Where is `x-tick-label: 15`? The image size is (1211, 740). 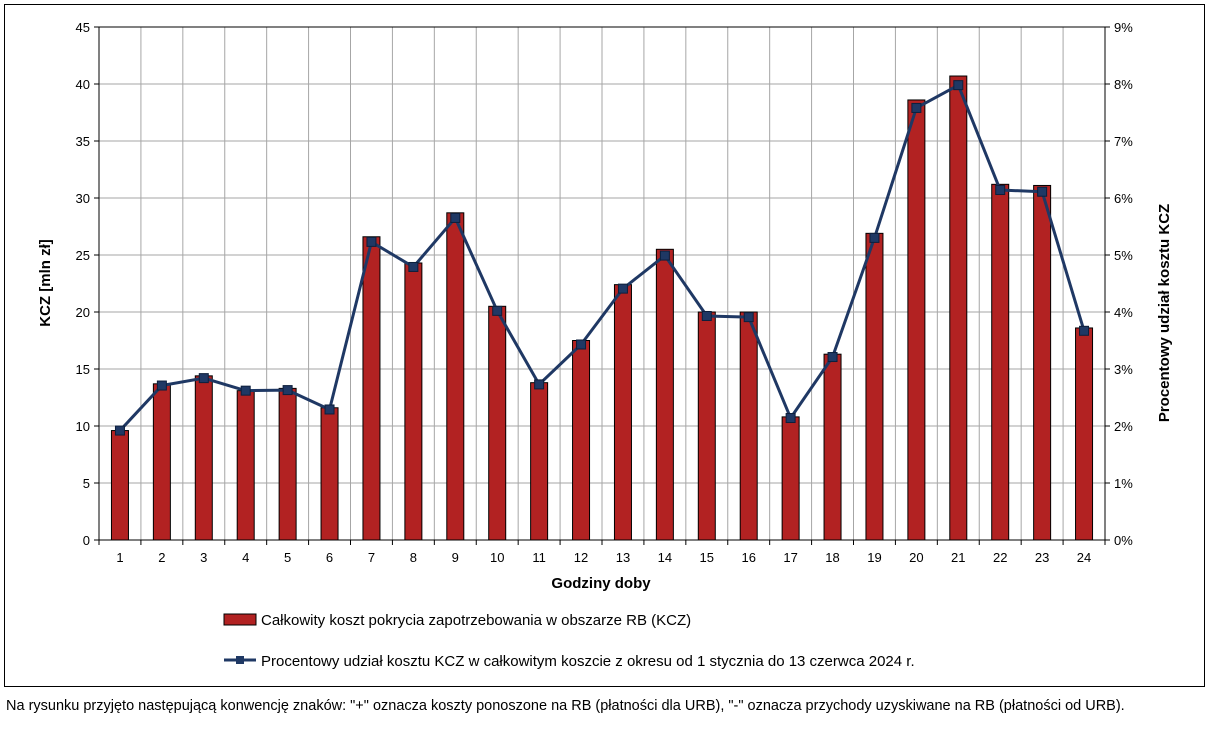 x-tick-label: 15 is located at coordinates (707, 557).